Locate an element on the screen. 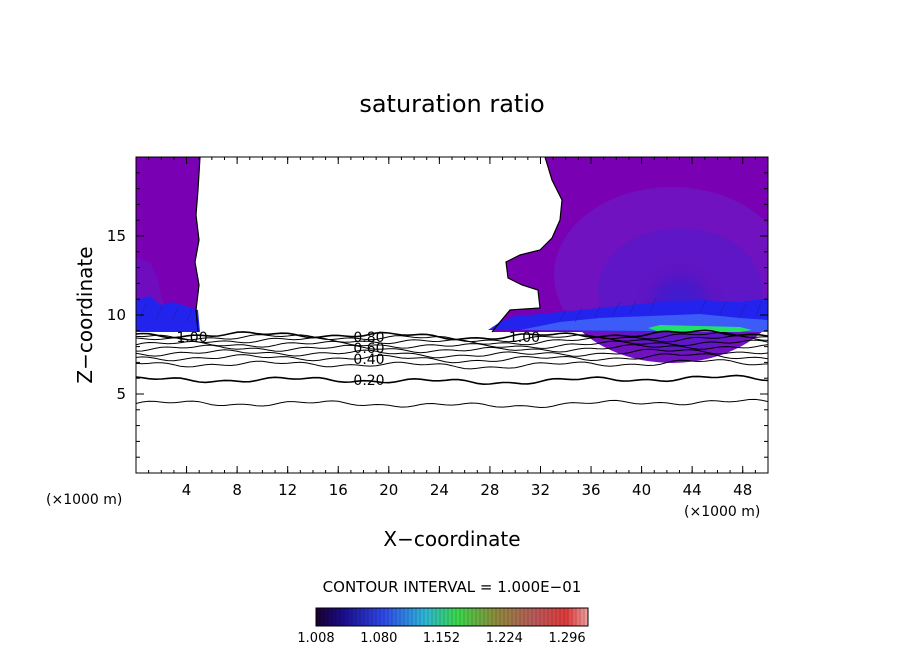 This screenshot has width=904, height=654. contour-line-0.3 is located at coordinates (452, 364).